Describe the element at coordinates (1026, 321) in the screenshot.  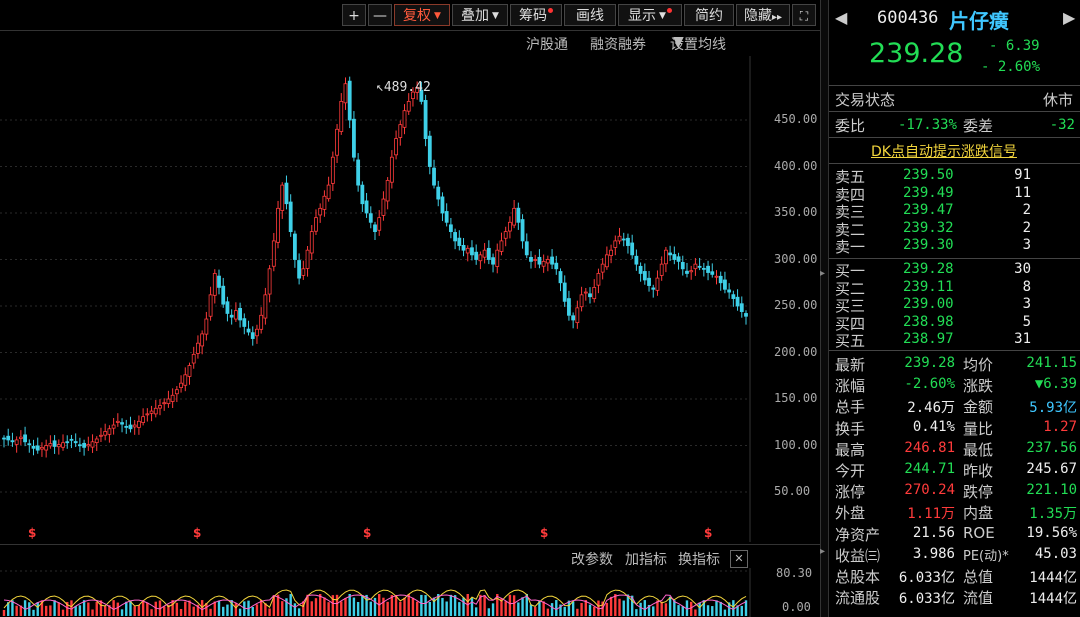
I see `buy-volume: 5` at that location.